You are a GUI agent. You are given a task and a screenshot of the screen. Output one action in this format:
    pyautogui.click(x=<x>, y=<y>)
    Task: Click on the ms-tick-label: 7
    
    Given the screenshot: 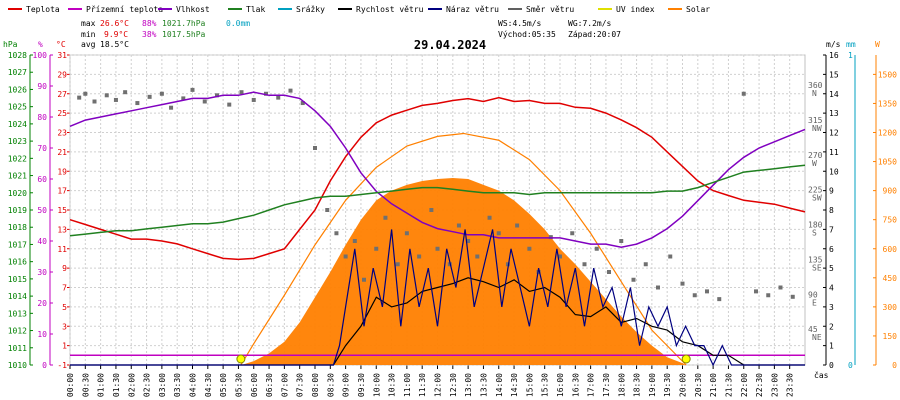 What is the action you would take?
    pyautogui.click(x=831, y=229)
    